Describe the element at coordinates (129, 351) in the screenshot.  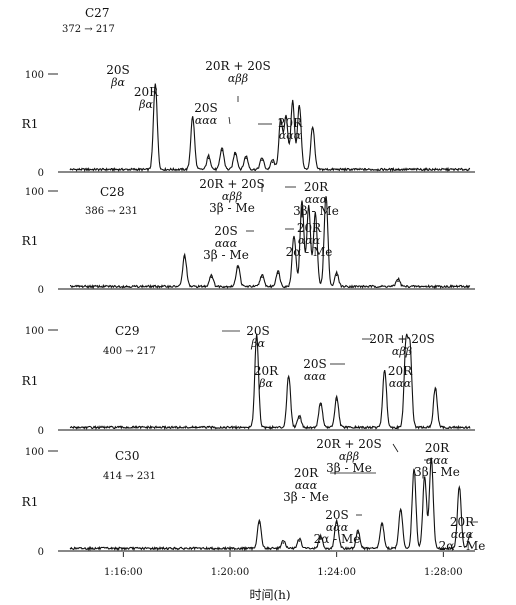
I see `panel-transition: 400 → 217` at that location.